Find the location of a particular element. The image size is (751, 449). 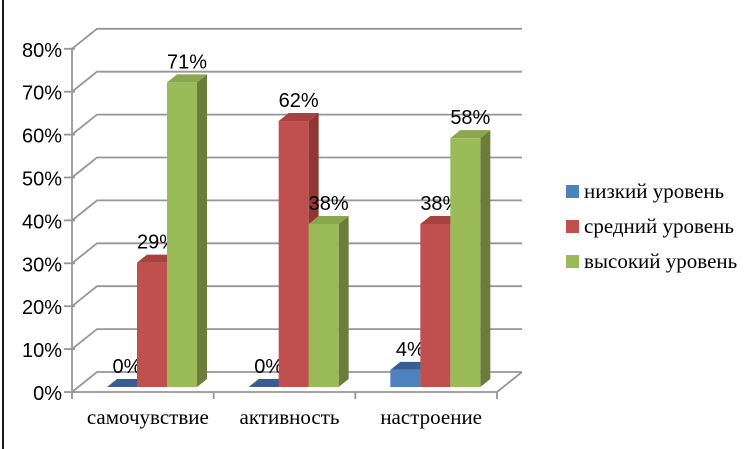

legend-label: средний уровень is located at coordinates (659, 226).